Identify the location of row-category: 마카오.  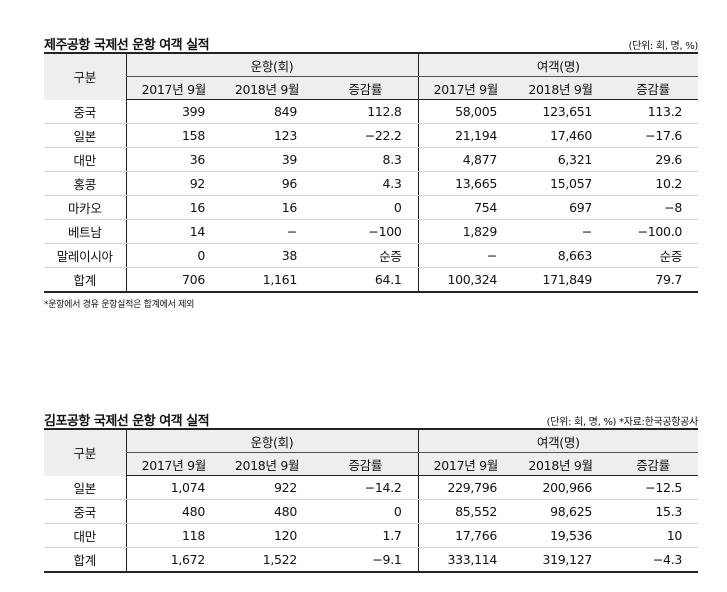
(85, 207).